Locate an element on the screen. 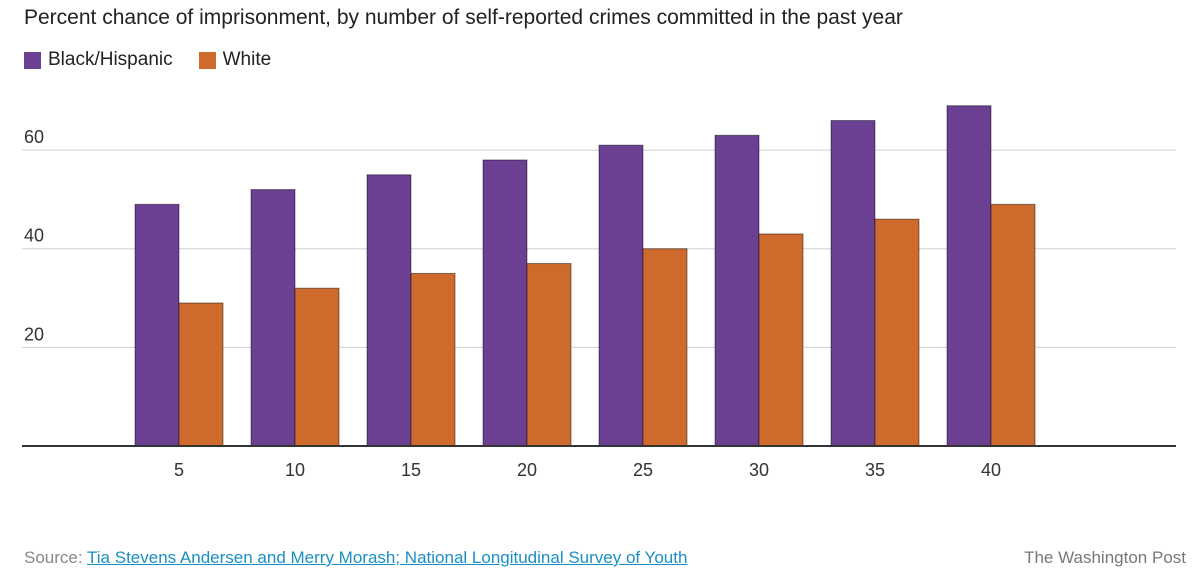  legend-swatch-white is located at coordinates (207, 60).